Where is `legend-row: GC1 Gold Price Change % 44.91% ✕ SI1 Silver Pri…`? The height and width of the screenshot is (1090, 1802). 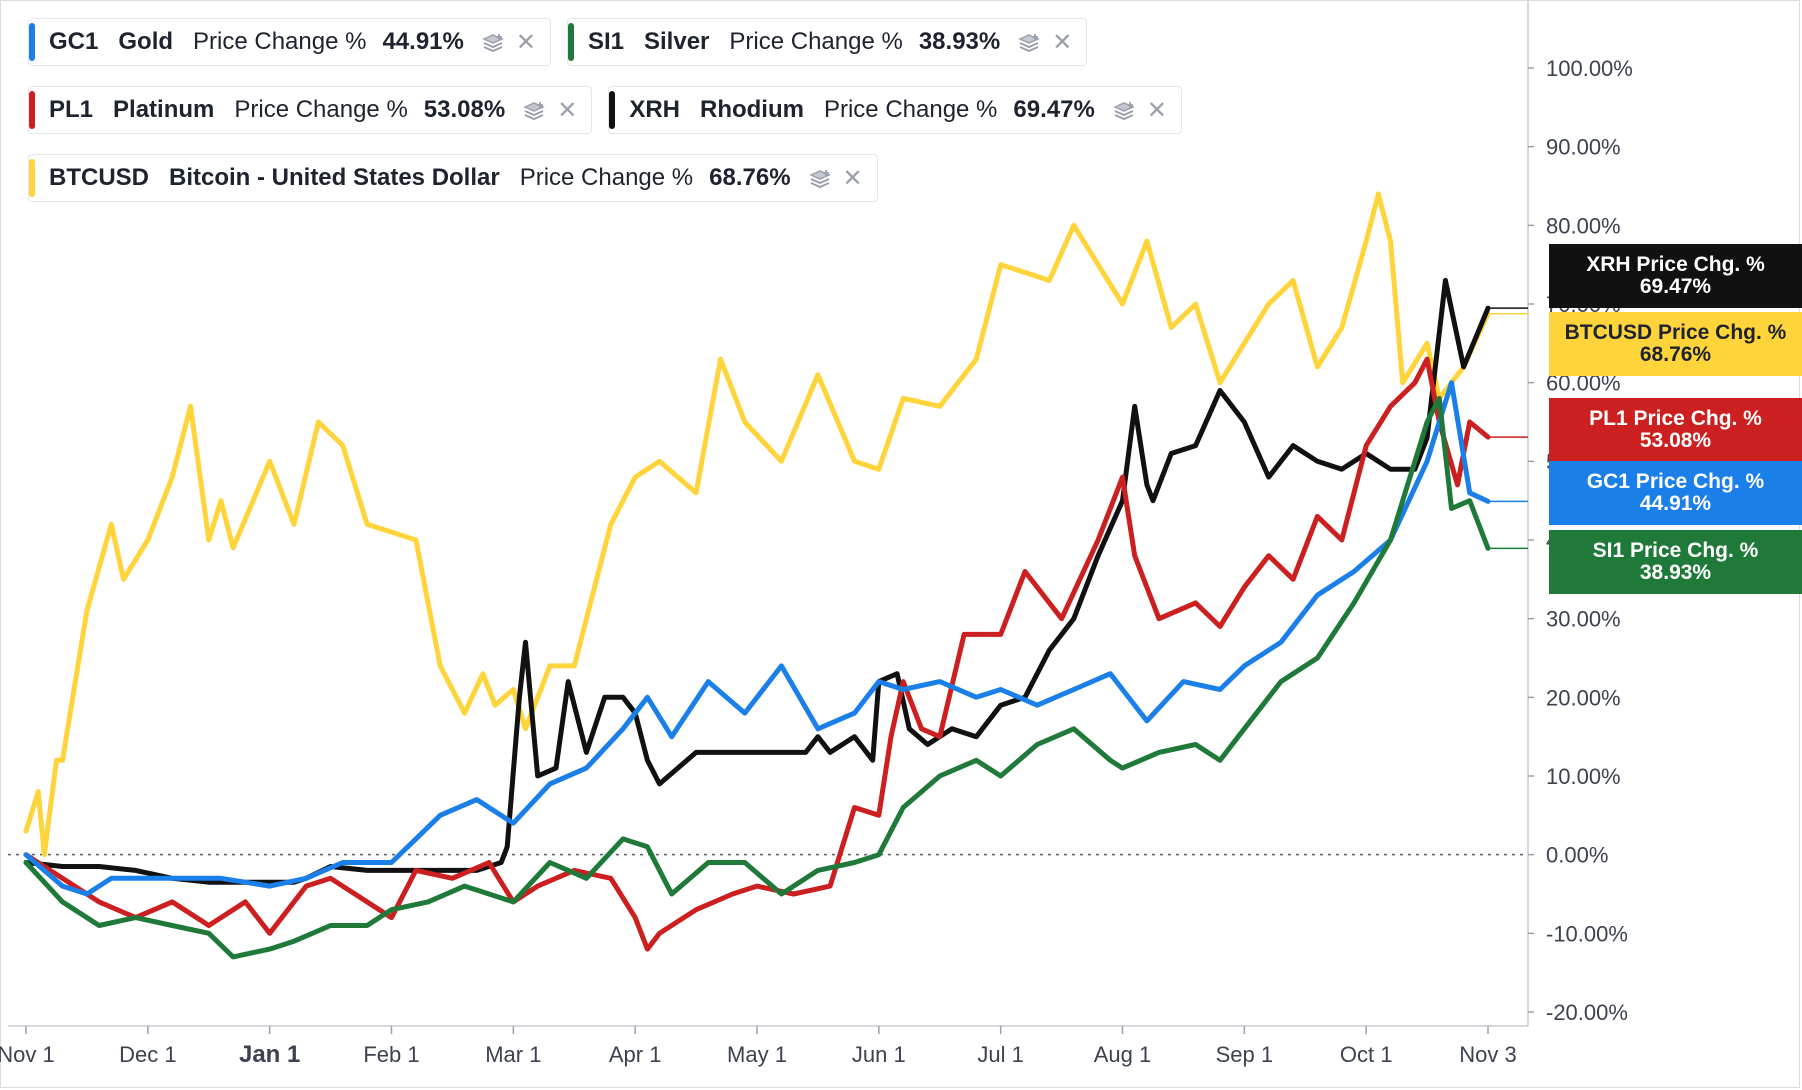 legend-row: GC1 Gold Price Change % 44.91% ✕ SI1 Silver Pri… is located at coordinates (558, 42).